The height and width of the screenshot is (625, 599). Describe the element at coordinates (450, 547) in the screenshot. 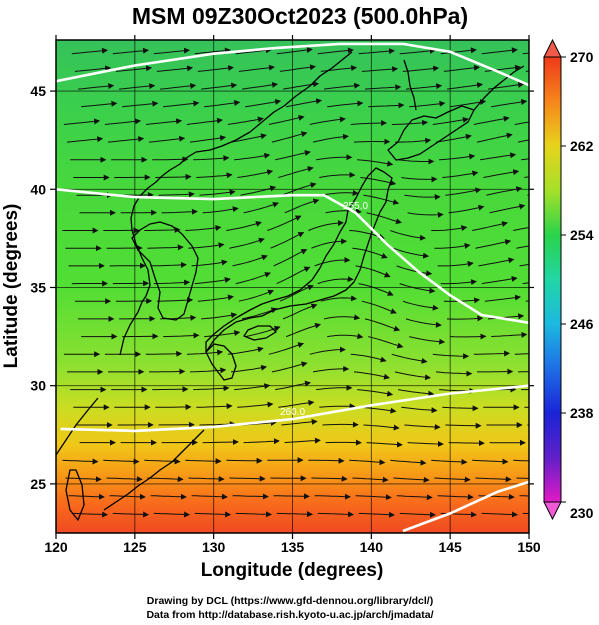

I see `x-tick-label: 145` at that location.